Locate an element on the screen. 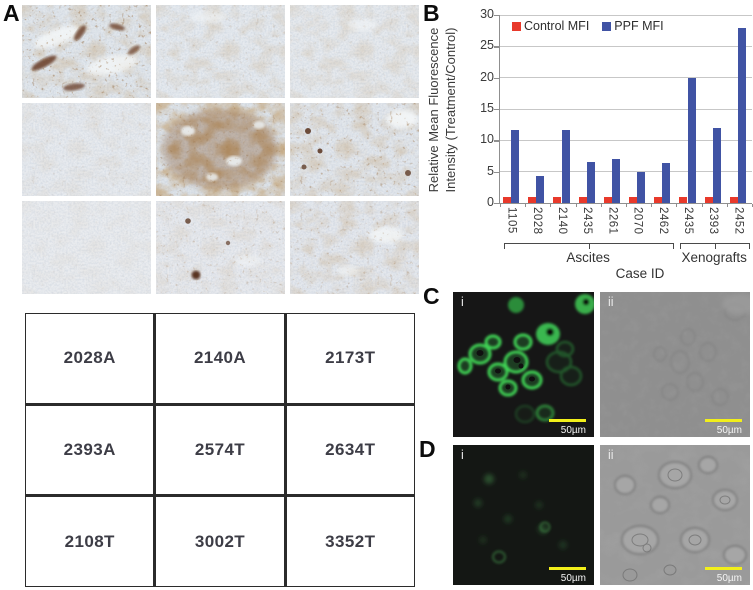 This screenshot has height=590, width=753. x-axis-tick-label: 2070 is located at coordinates (637, 221).